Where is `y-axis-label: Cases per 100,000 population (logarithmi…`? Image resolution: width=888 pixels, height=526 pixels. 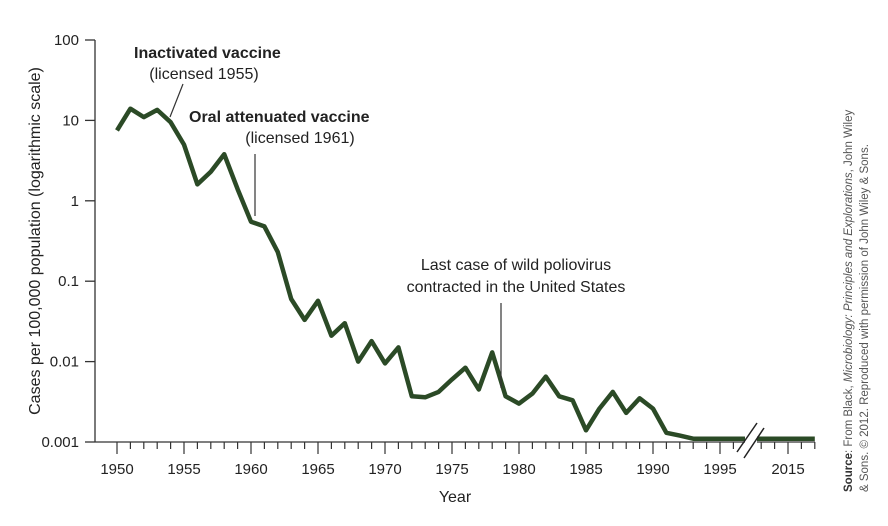
y-axis-label: Cases per 100,000 population (logarithmi… is located at coordinates (35, 241).